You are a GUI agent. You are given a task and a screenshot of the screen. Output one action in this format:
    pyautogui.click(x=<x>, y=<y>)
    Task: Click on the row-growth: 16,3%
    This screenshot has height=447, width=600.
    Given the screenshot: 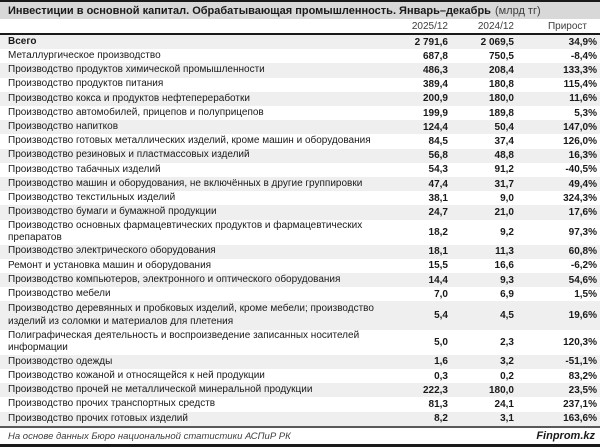 What is the action you would take?
    pyautogui.click(x=582, y=156)
    